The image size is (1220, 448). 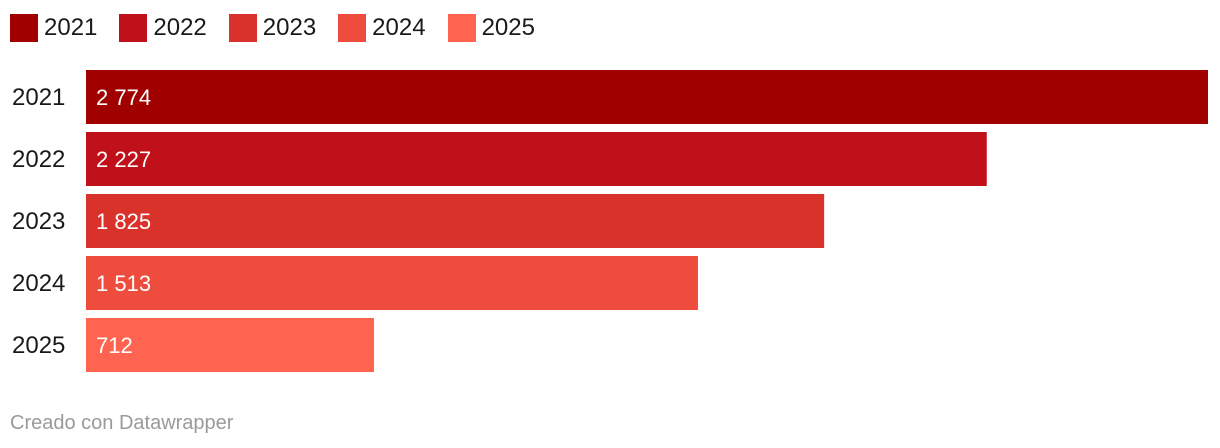 I want to click on legend-label-2023: 2023, so click(x=289, y=27).